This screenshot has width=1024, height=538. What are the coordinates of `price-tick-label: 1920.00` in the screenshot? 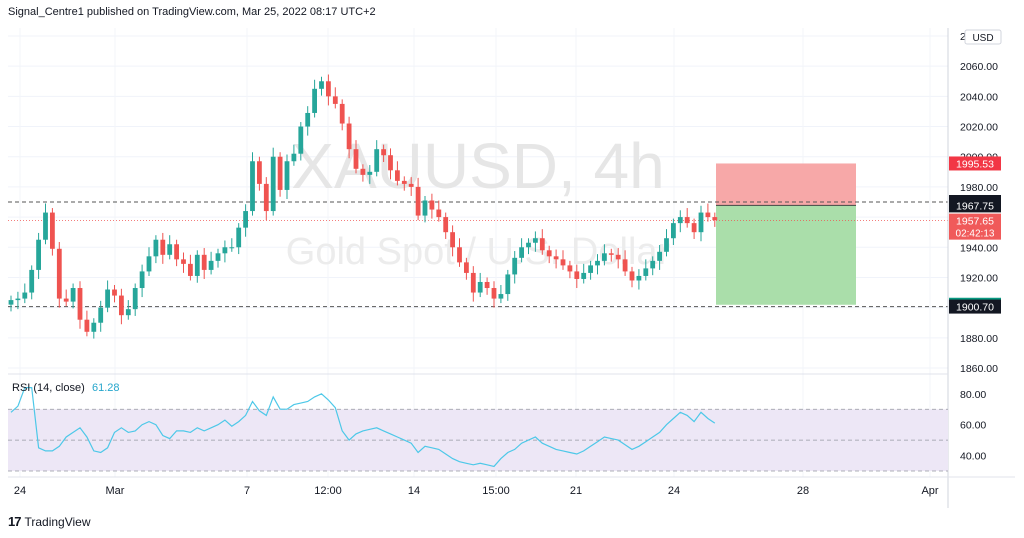 It's located at (979, 278).